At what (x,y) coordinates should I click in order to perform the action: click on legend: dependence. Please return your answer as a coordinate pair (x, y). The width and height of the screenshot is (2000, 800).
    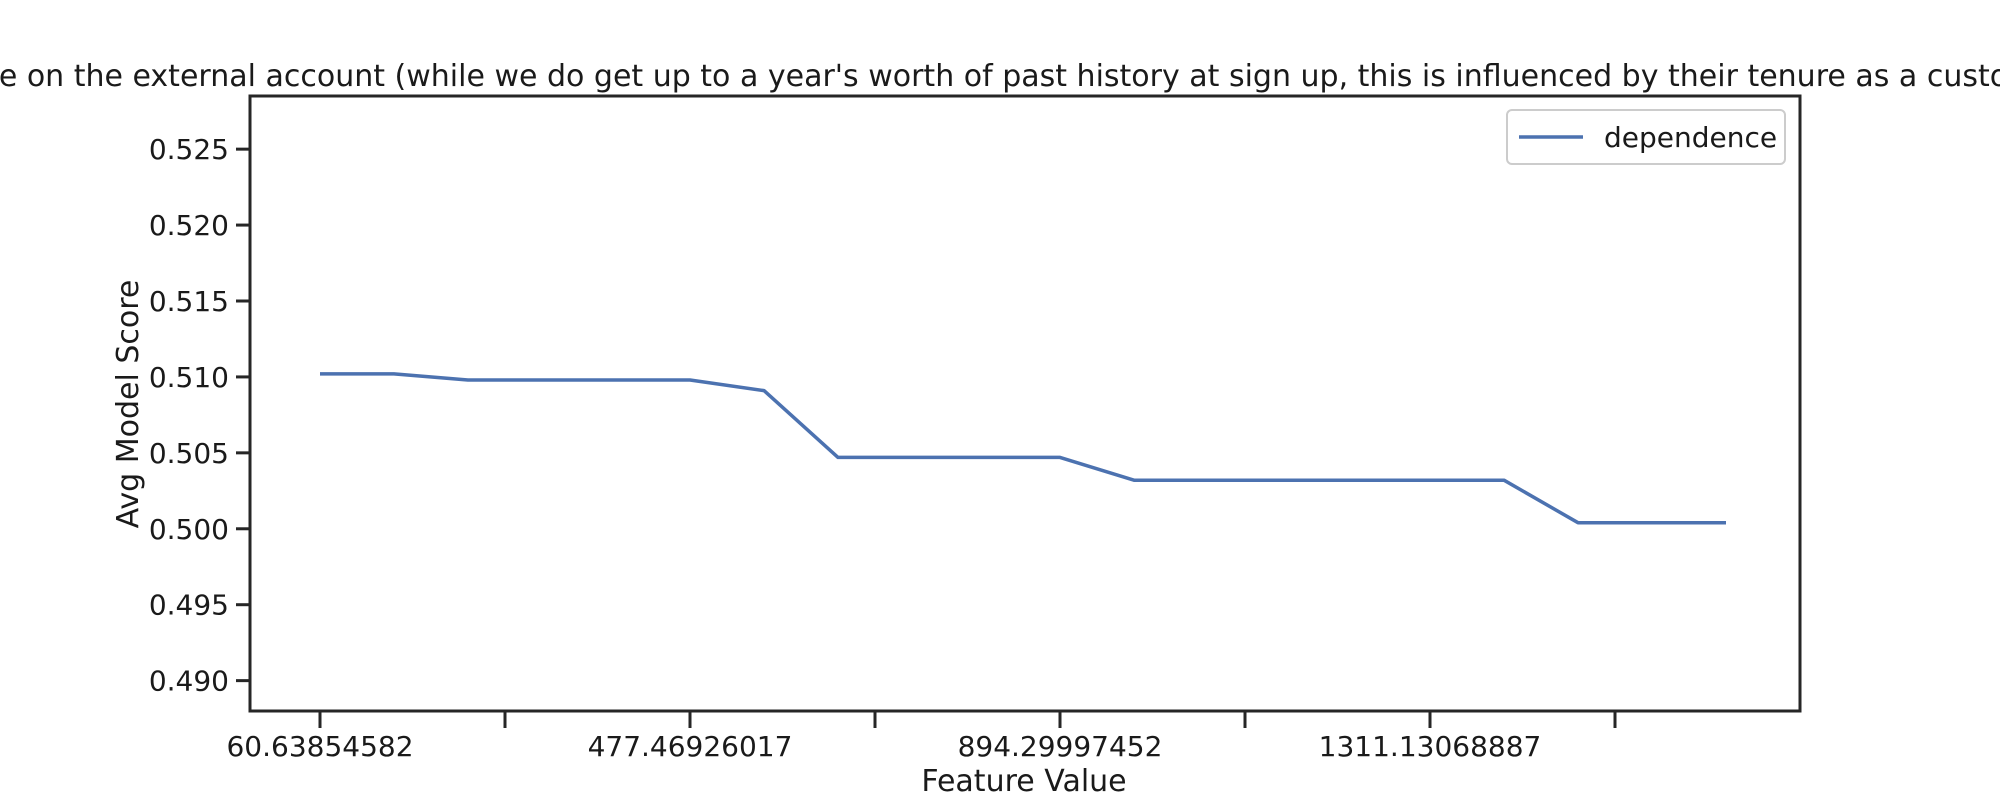
    Looking at the image, I should click on (1646, 137).